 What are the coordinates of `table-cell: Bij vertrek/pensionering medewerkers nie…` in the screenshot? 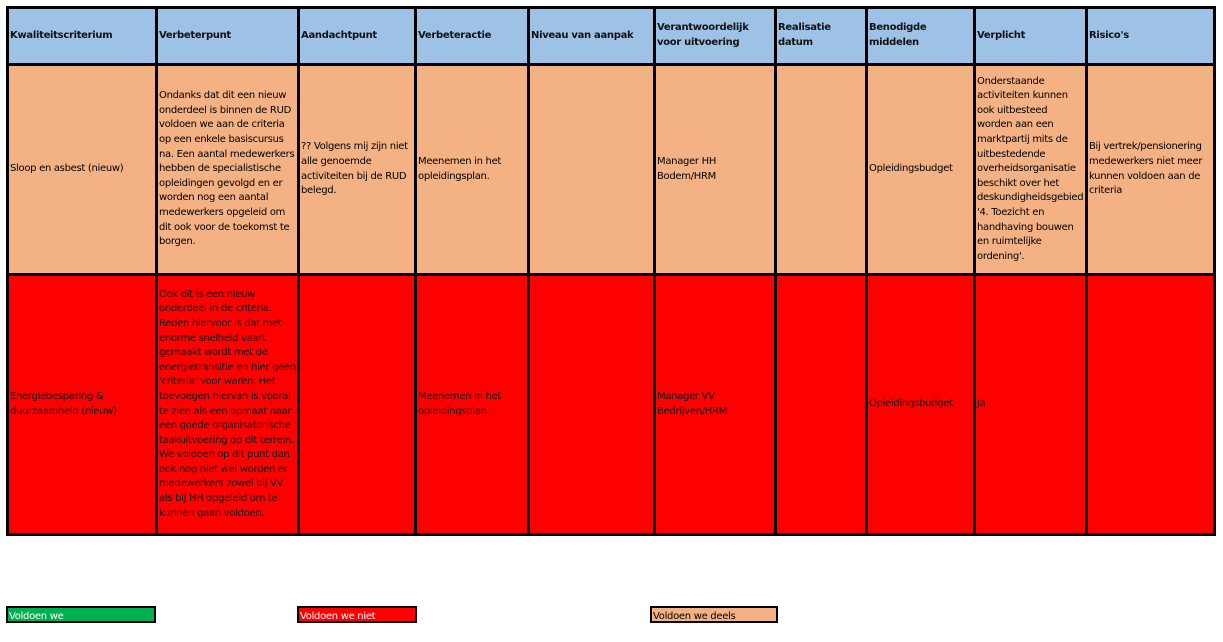 It's located at (1150, 169).